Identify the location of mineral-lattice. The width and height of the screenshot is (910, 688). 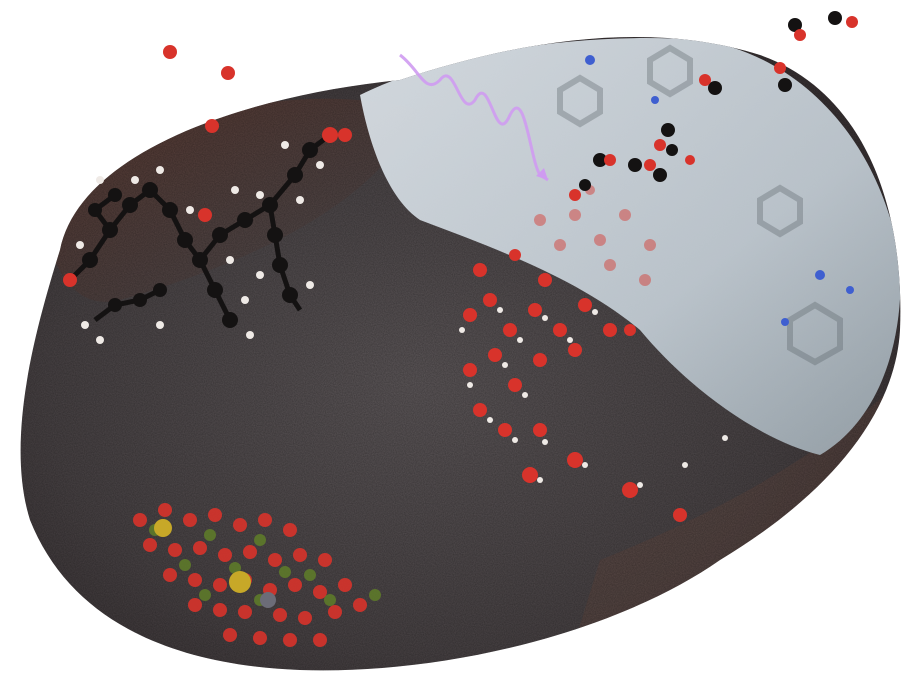
(257, 575).